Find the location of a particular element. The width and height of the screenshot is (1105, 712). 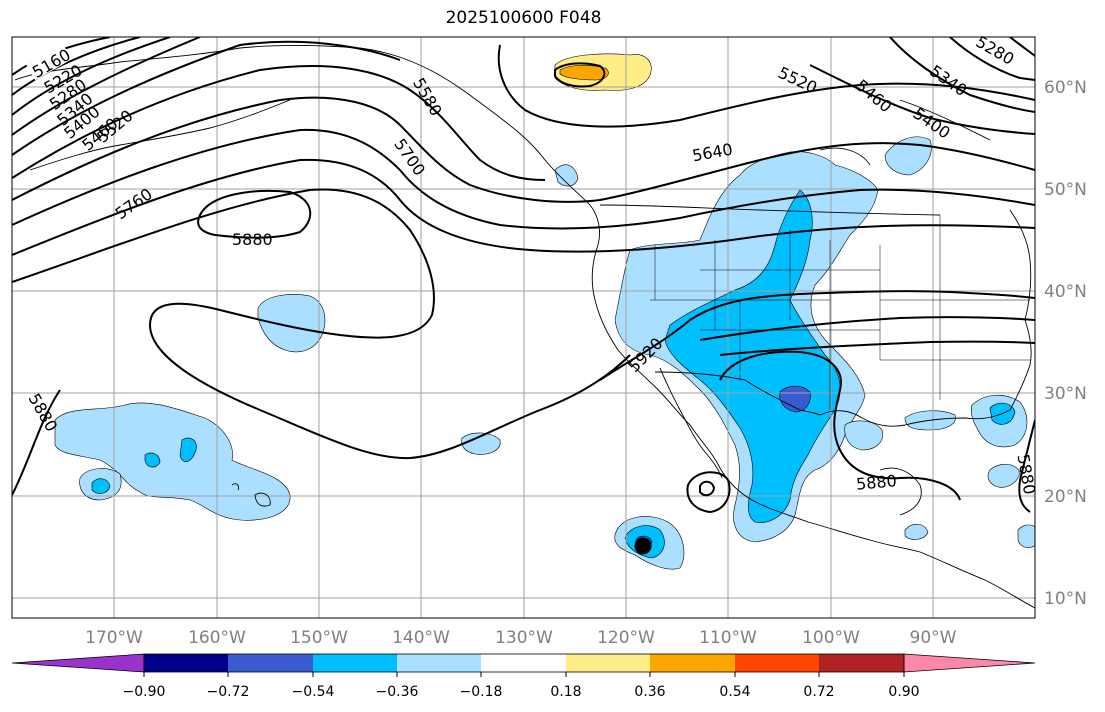

hawaii-islands is located at coordinates (251, 495).